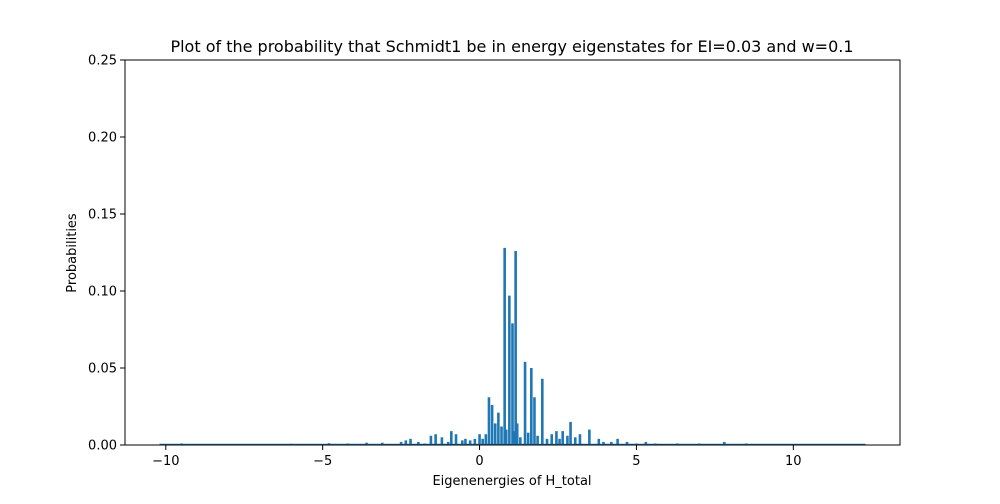 The image size is (1000, 504). I want to click on y-tick-label: 0.10, so click(102, 292).